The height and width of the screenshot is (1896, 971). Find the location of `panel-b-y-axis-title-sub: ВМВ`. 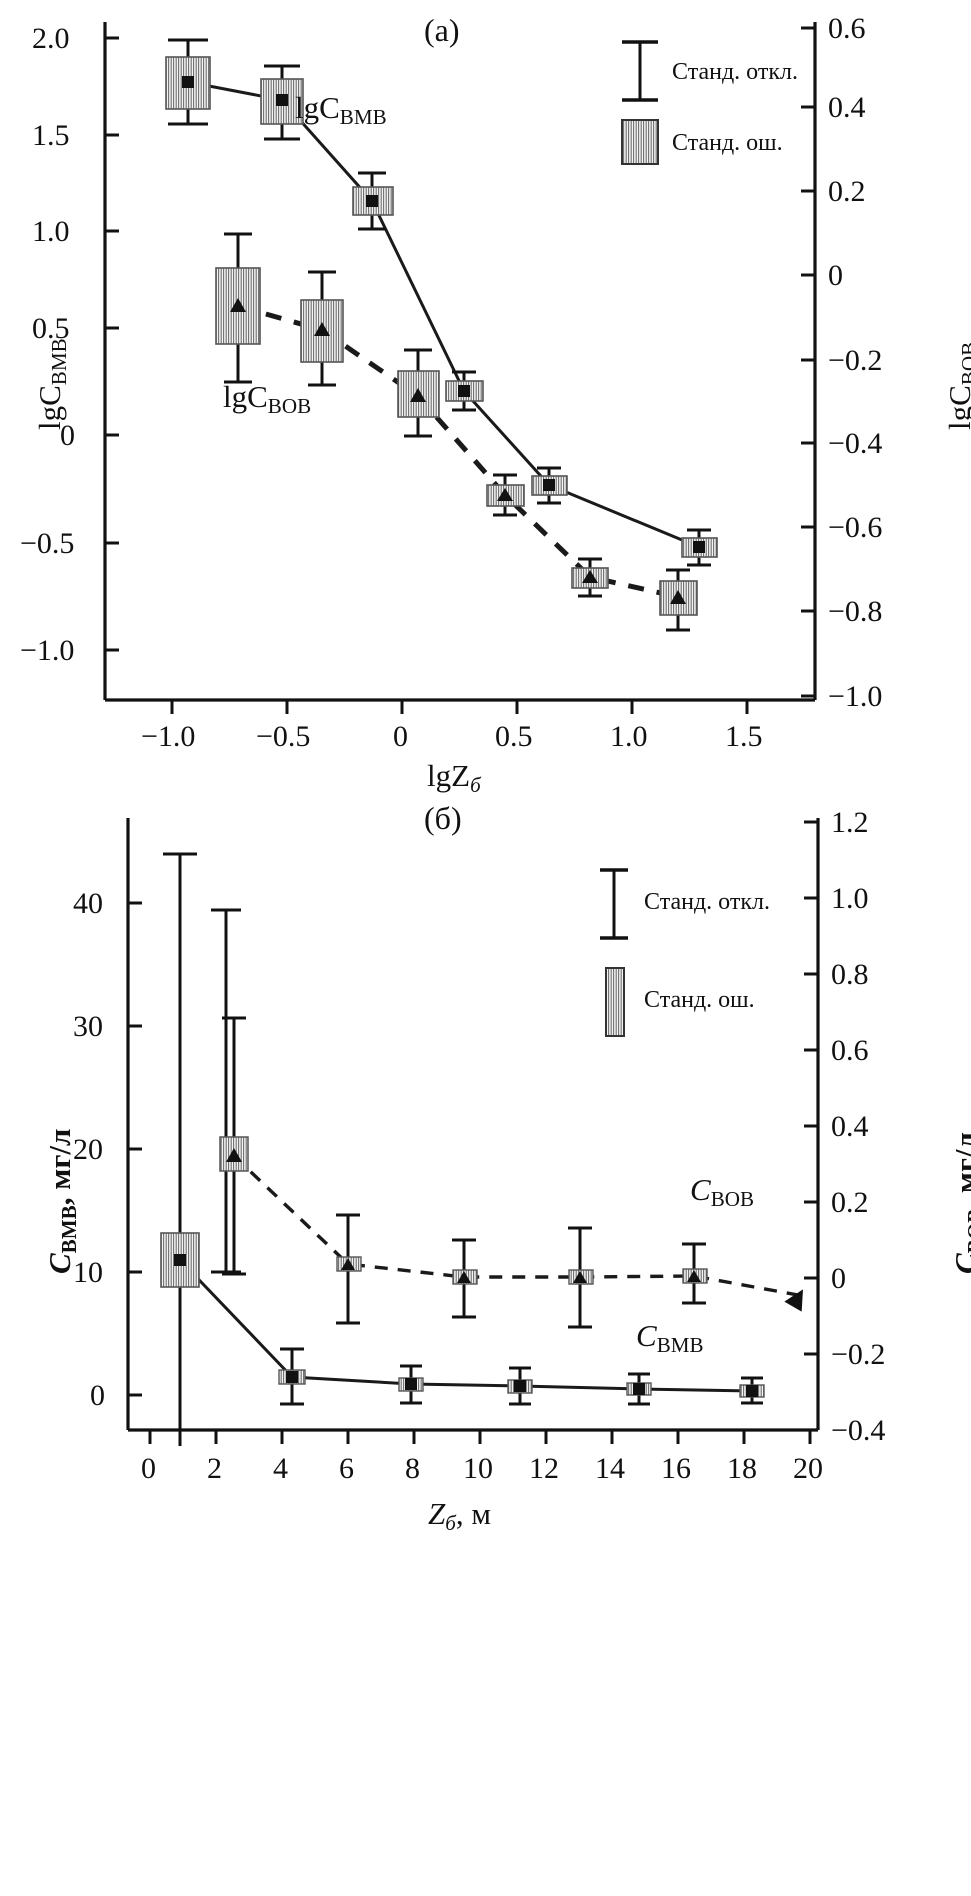

panel-b-y-axis-title-sub: ВМВ is located at coordinates (68, 1229).